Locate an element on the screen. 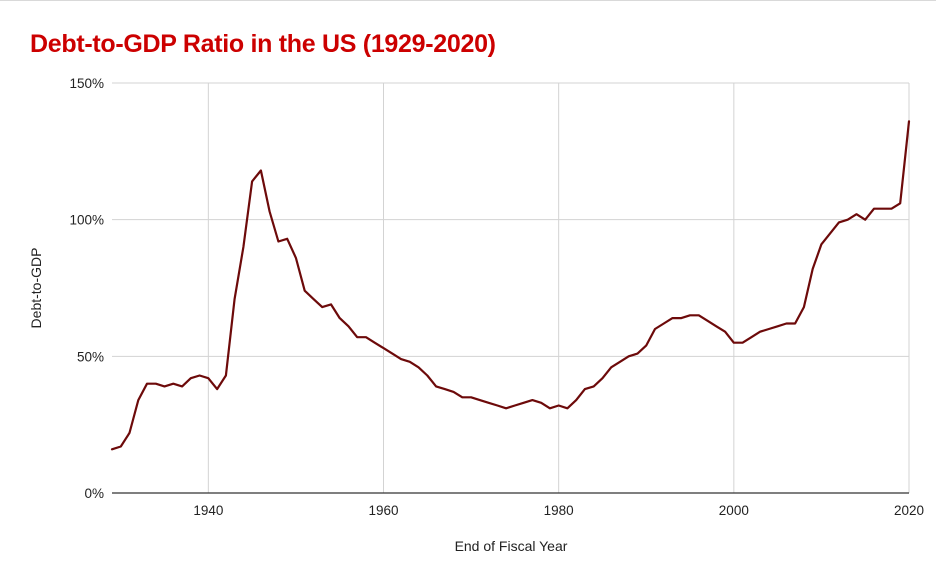  x-tick-label: 1980 is located at coordinates (559, 510).